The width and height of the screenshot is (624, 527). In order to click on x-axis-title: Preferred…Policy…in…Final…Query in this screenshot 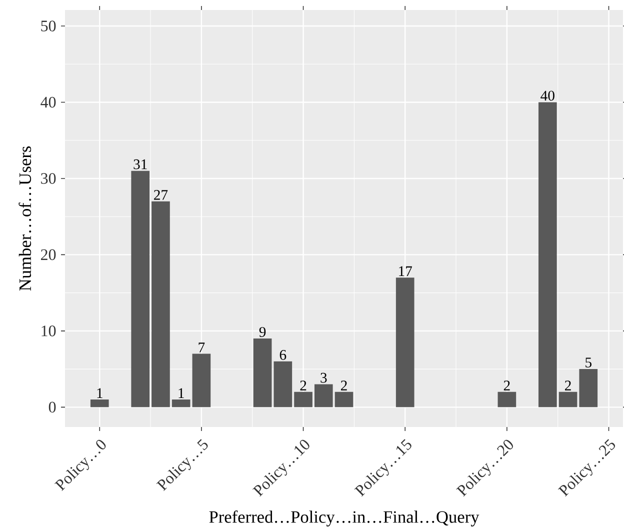, I will do `click(344, 518)`.